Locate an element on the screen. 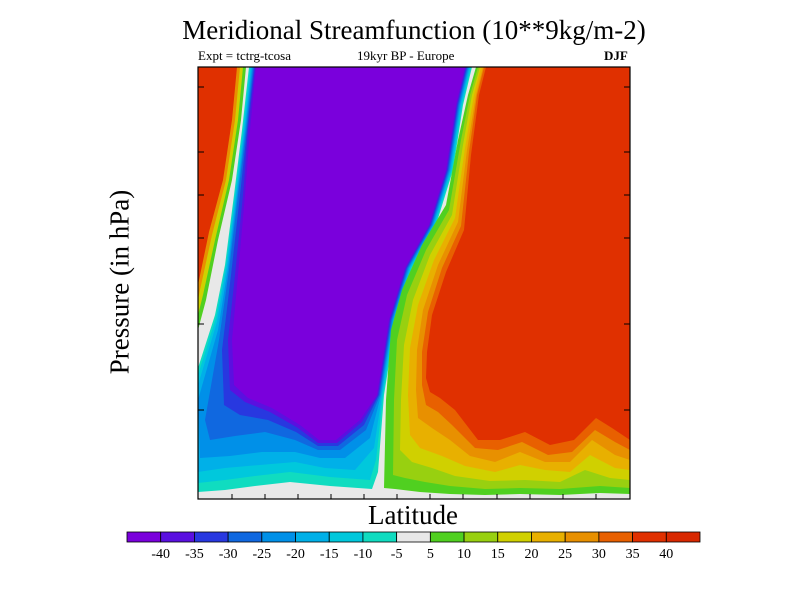 The height and width of the screenshot is (600, 800). left-cell-red is located at coordinates (217, 176).